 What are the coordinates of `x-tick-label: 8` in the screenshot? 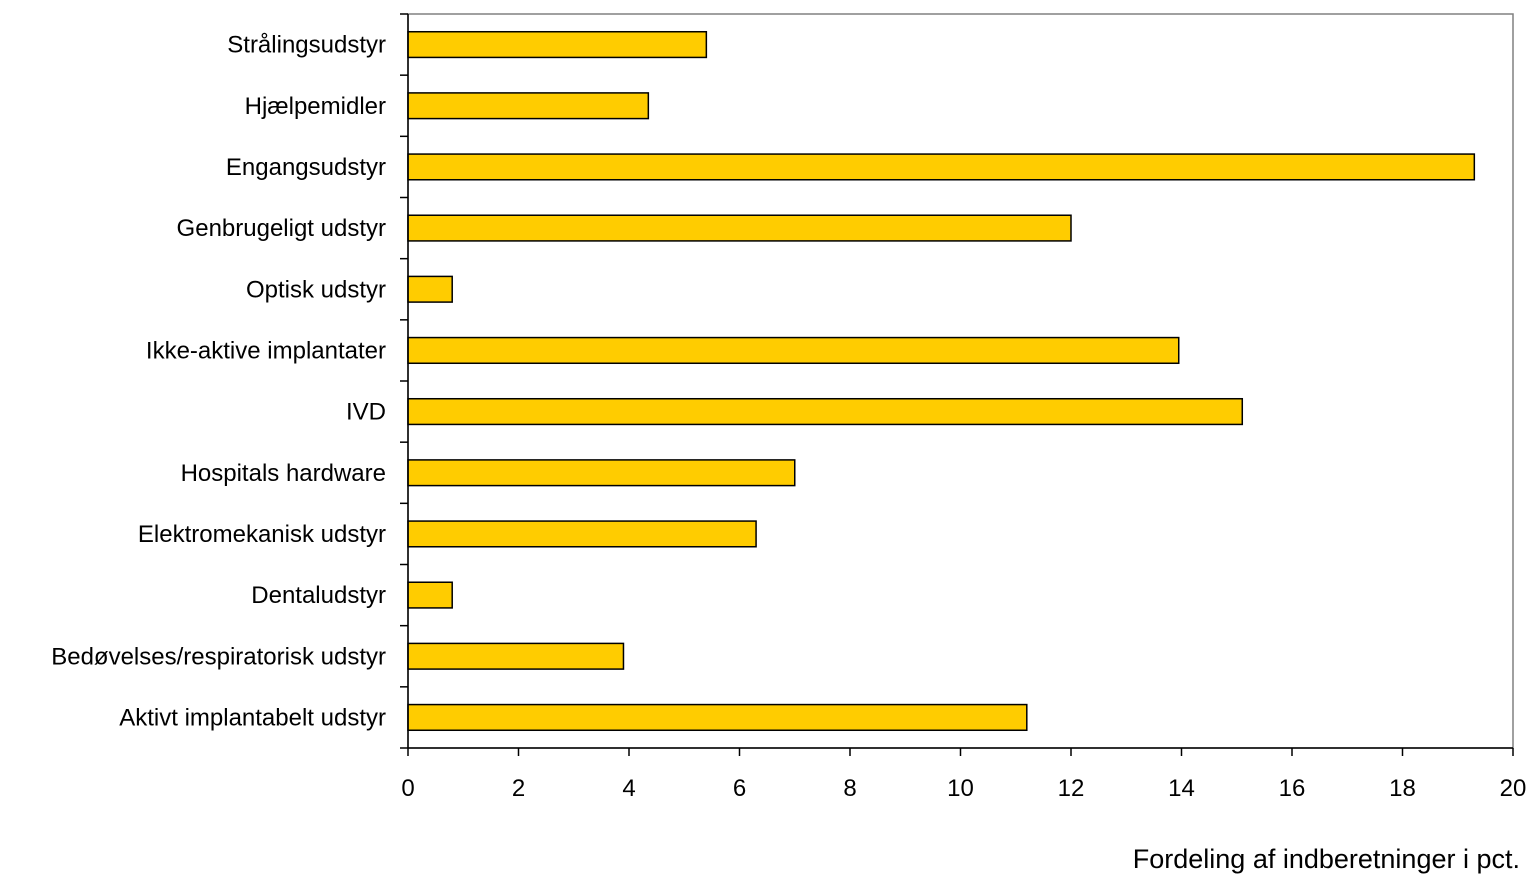 It's located at (849, 788).